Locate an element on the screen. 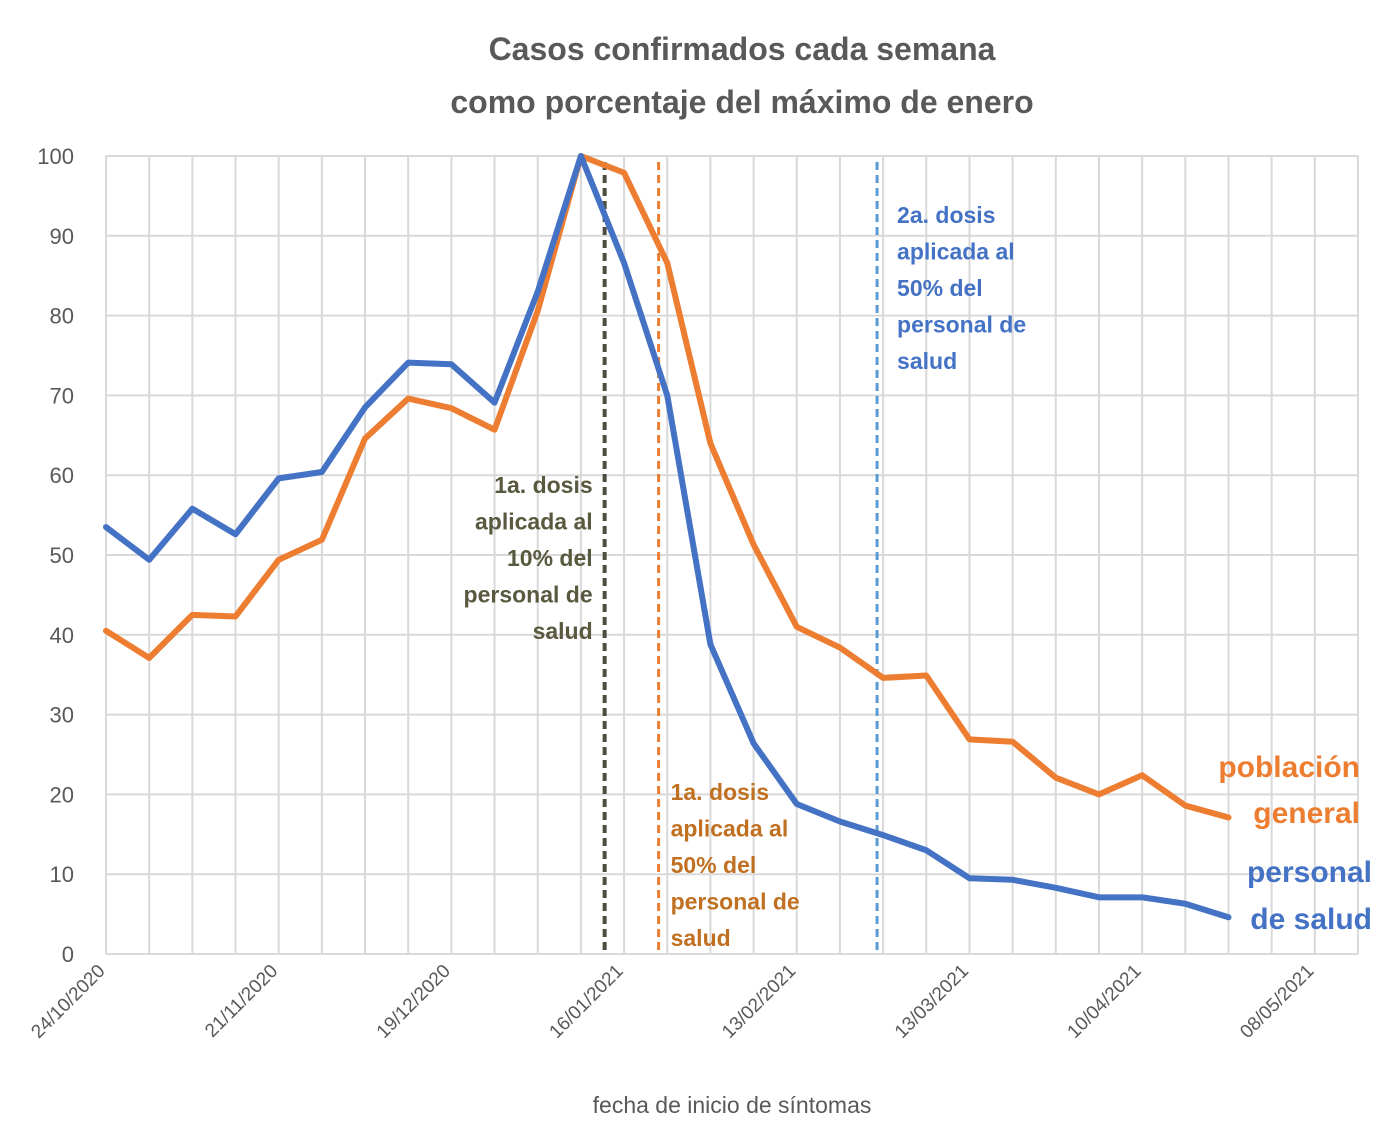 Image resolution: width=1400 pixels, height=1144 pixels. annotation-text-2a-dosis-50: salud is located at coordinates (927, 361).